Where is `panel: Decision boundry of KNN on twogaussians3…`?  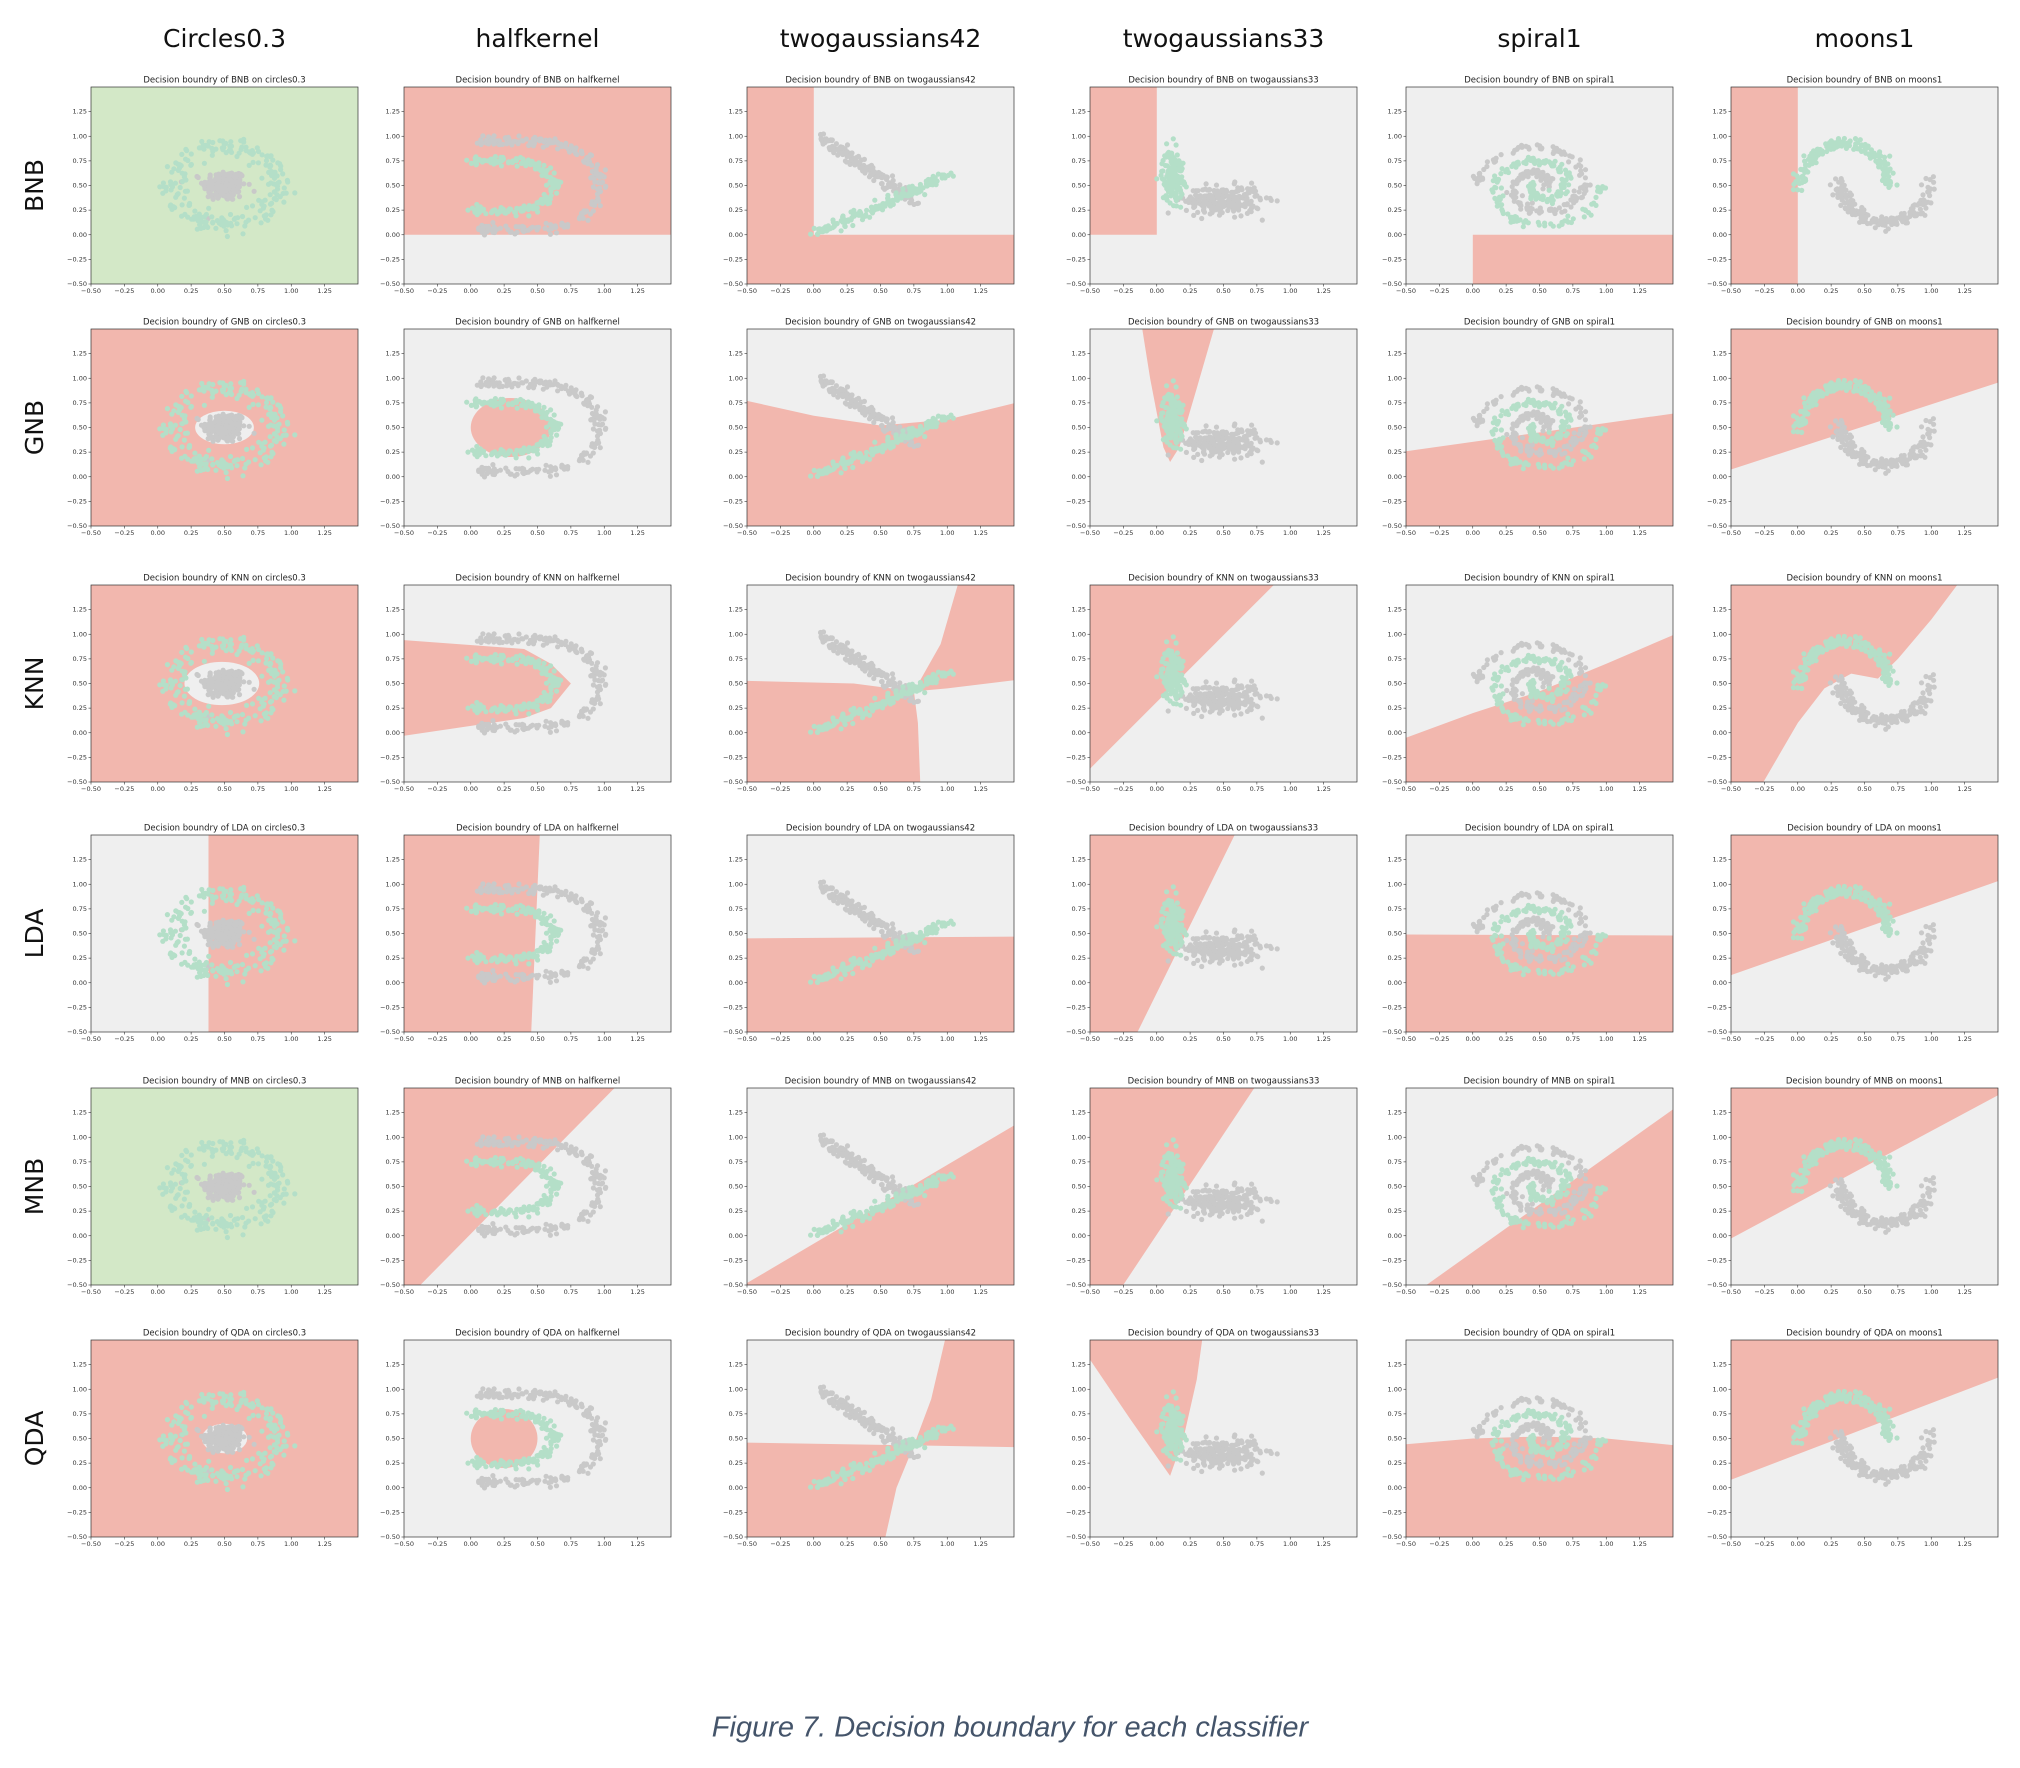 panel: Decision boundry of KNN on twogaussians3… is located at coordinates (1212, 683).